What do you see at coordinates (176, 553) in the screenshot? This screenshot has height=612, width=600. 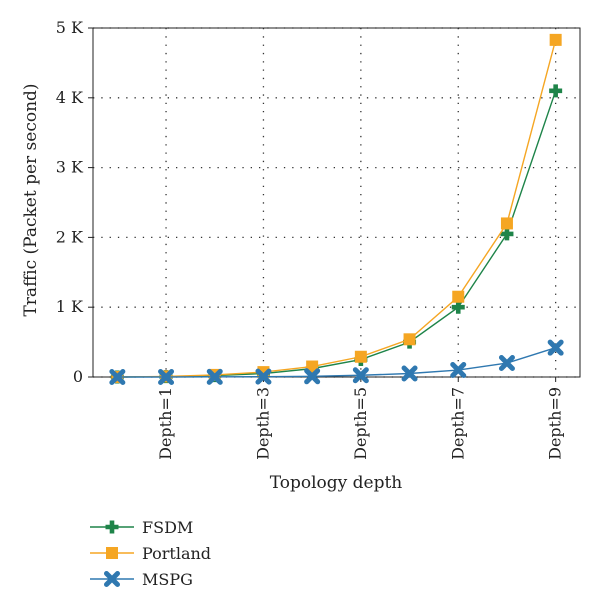 I see `legend-label-portland: Portland` at bounding box center [176, 553].